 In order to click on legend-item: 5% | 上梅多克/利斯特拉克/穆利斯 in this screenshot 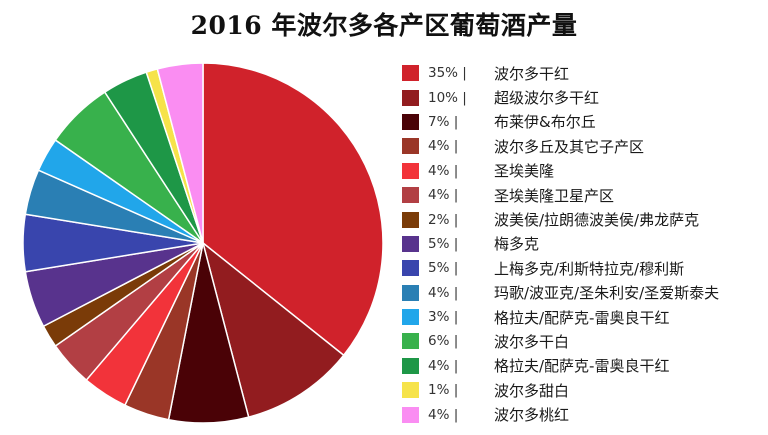, I will do `click(582, 268)`.